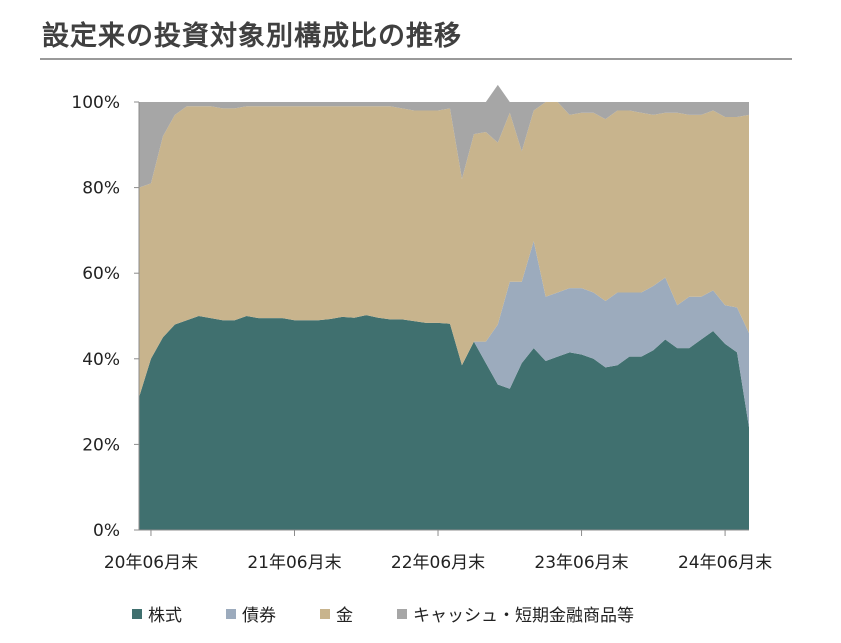 The height and width of the screenshot is (643, 841). Describe the element at coordinates (151, 563) in the screenshot. I see `x-tick-label: 20年06月末` at that location.